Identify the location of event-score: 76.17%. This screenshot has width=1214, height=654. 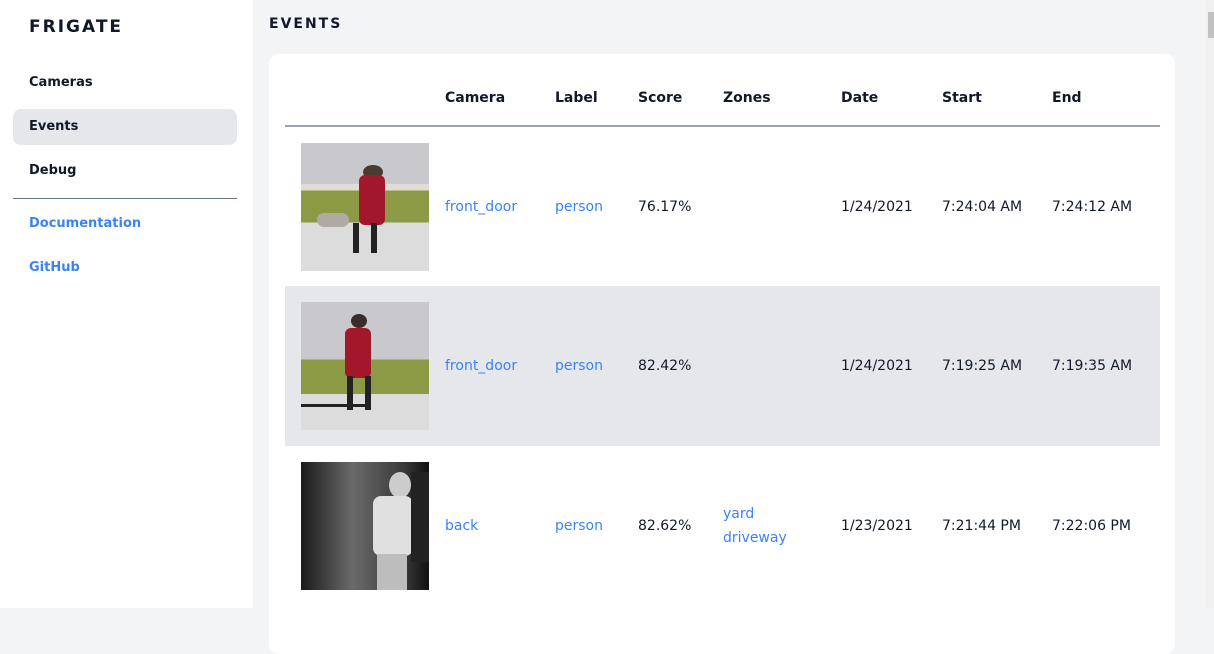
(665, 206).